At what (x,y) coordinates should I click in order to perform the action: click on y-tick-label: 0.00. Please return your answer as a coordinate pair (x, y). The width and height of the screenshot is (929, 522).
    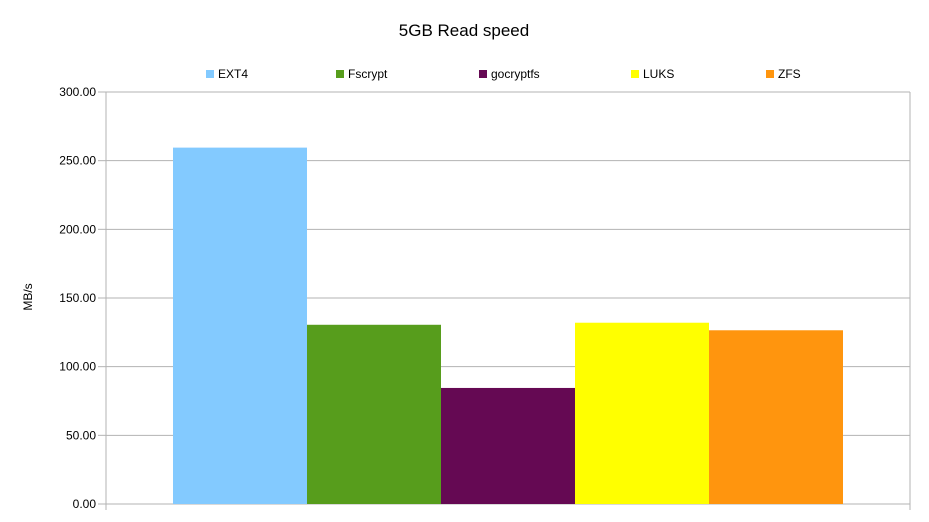
    Looking at the image, I should click on (85, 504).